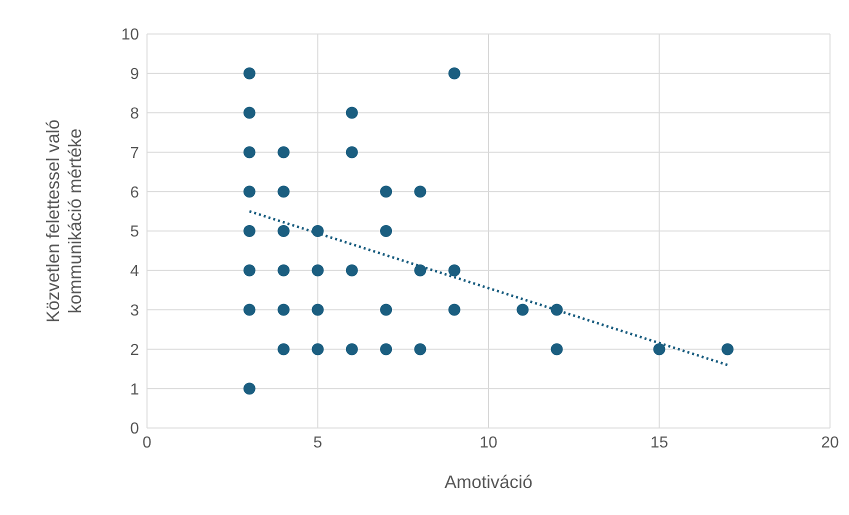 Image resolution: width=849 pixels, height=515 pixels. What do you see at coordinates (135, 193) in the screenshot?
I see `y-tick-label: 6` at bounding box center [135, 193].